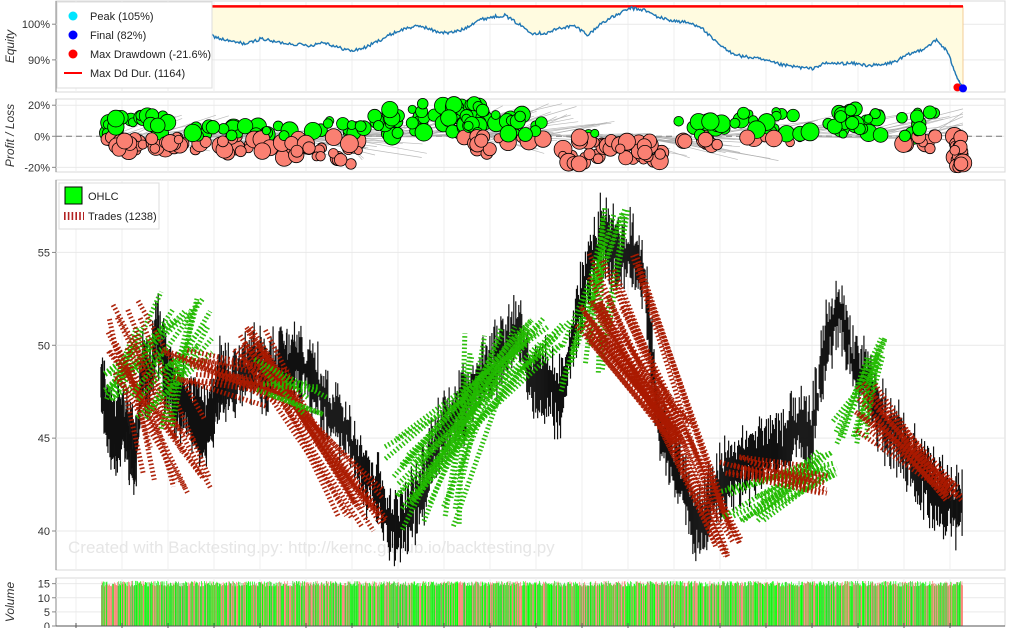 This screenshot has height=628, width=1009. What do you see at coordinates (73, 54) in the screenshot?
I see `legend-marker` at bounding box center [73, 54].